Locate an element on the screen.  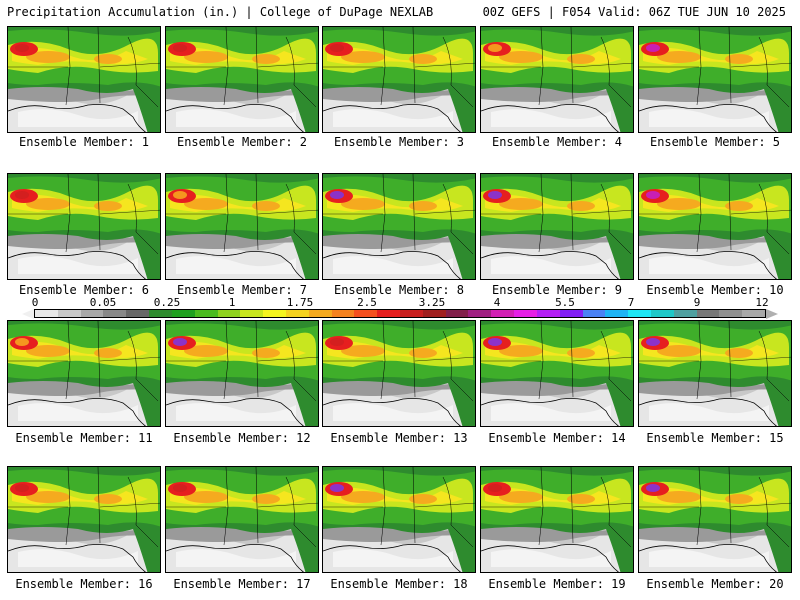
colorbar-tick-label: 12 is located at coordinates (762, 302).